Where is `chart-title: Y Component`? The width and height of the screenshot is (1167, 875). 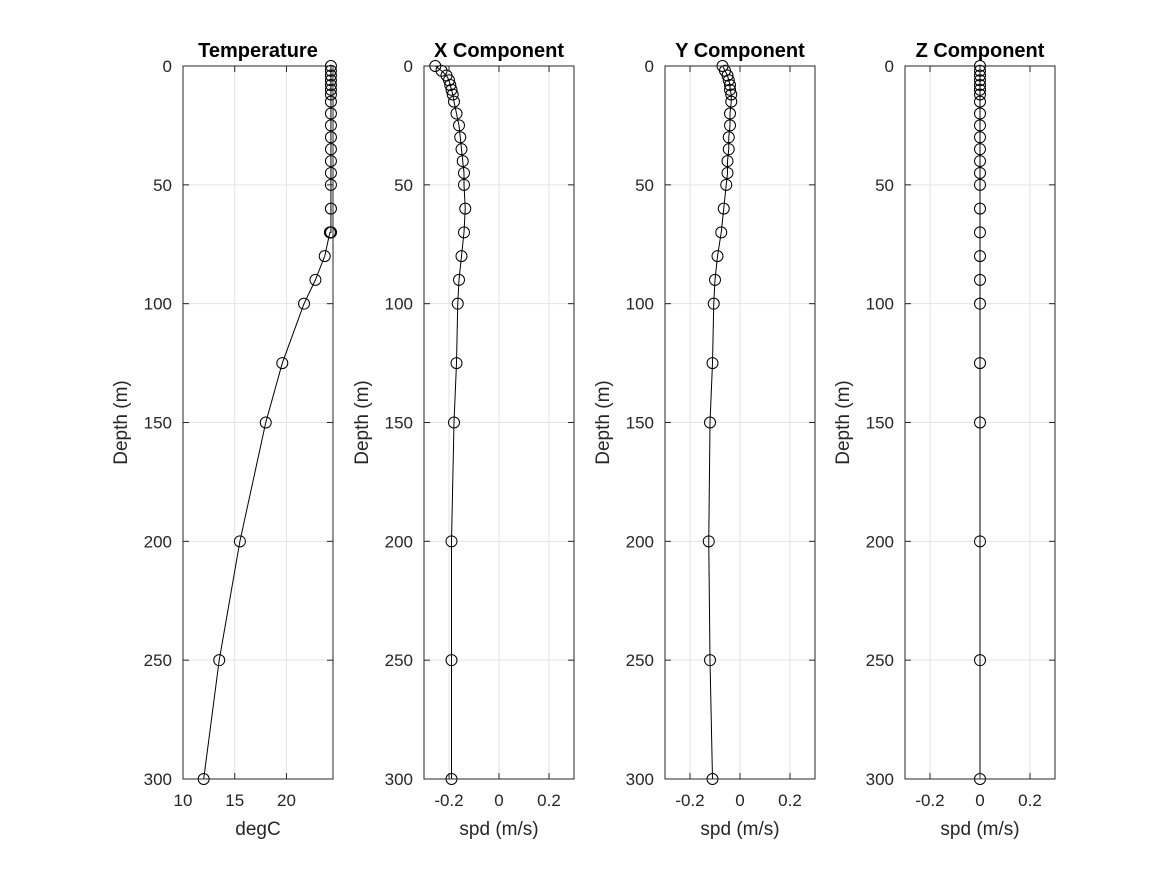 chart-title: Y Component is located at coordinates (740, 51).